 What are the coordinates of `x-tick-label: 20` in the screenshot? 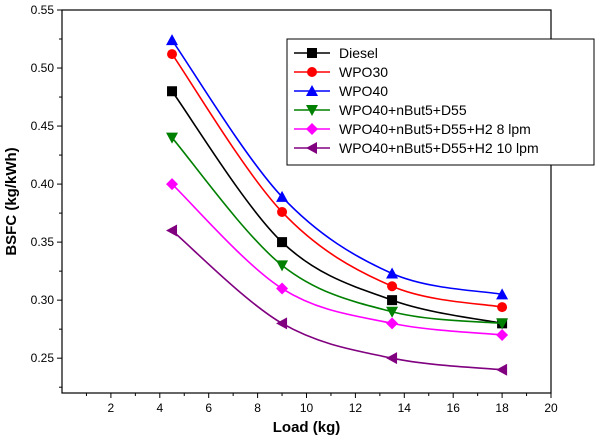 It's located at (551, 408).